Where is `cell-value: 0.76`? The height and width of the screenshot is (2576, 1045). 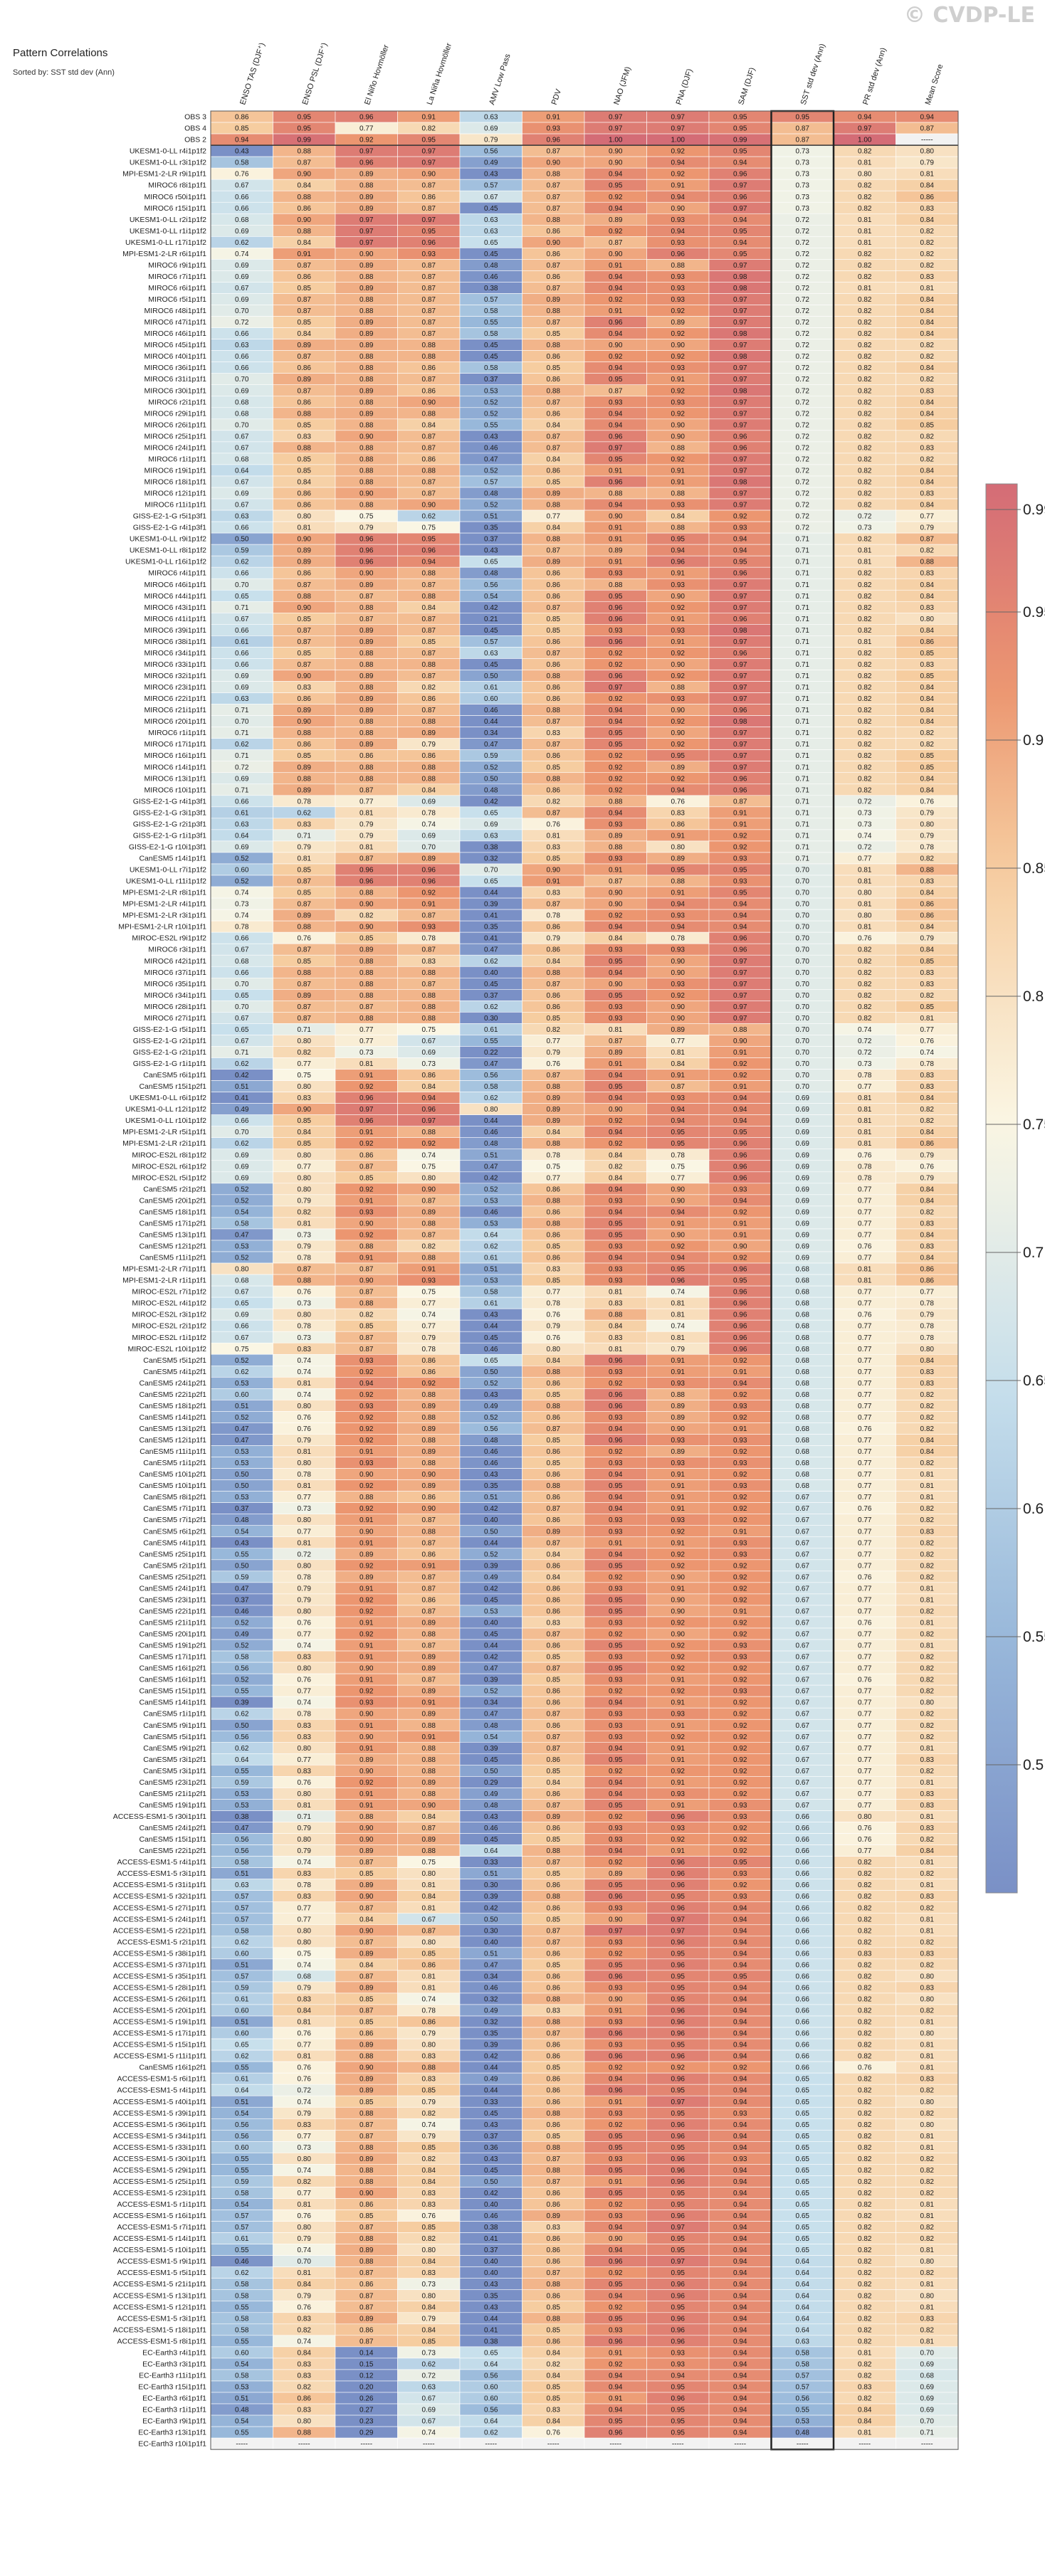
cell-value: 0.76 is located at coordinates (305, 1624).